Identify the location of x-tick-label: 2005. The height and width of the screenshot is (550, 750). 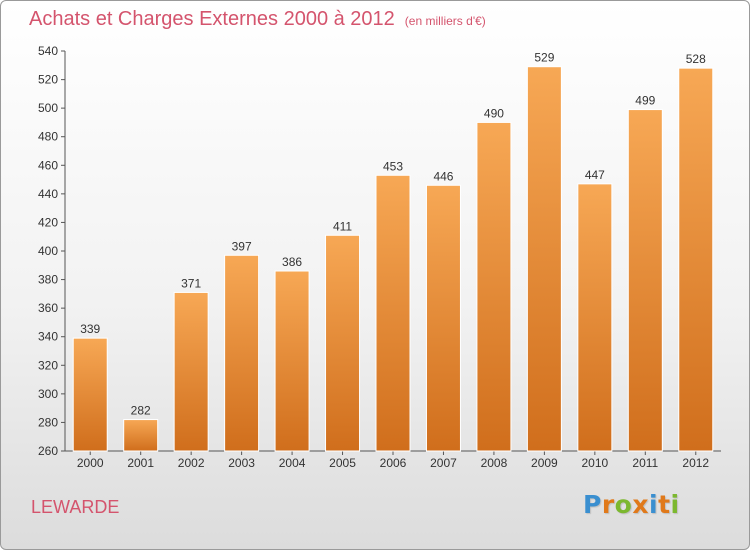
(342, 463).